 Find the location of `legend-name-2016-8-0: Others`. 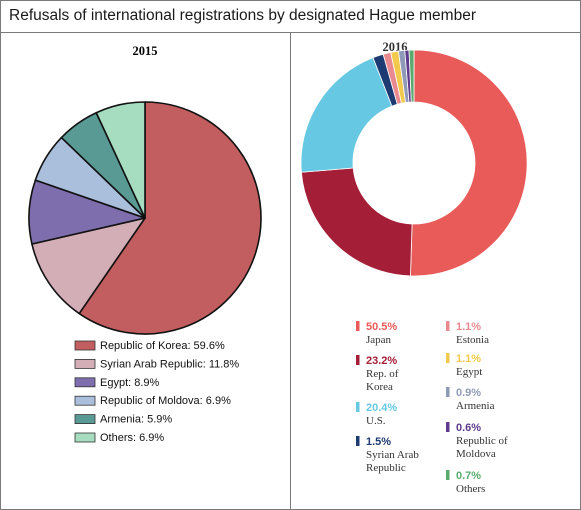

legend-name-2016-8-0: Others is located at coordinates (470, 489).